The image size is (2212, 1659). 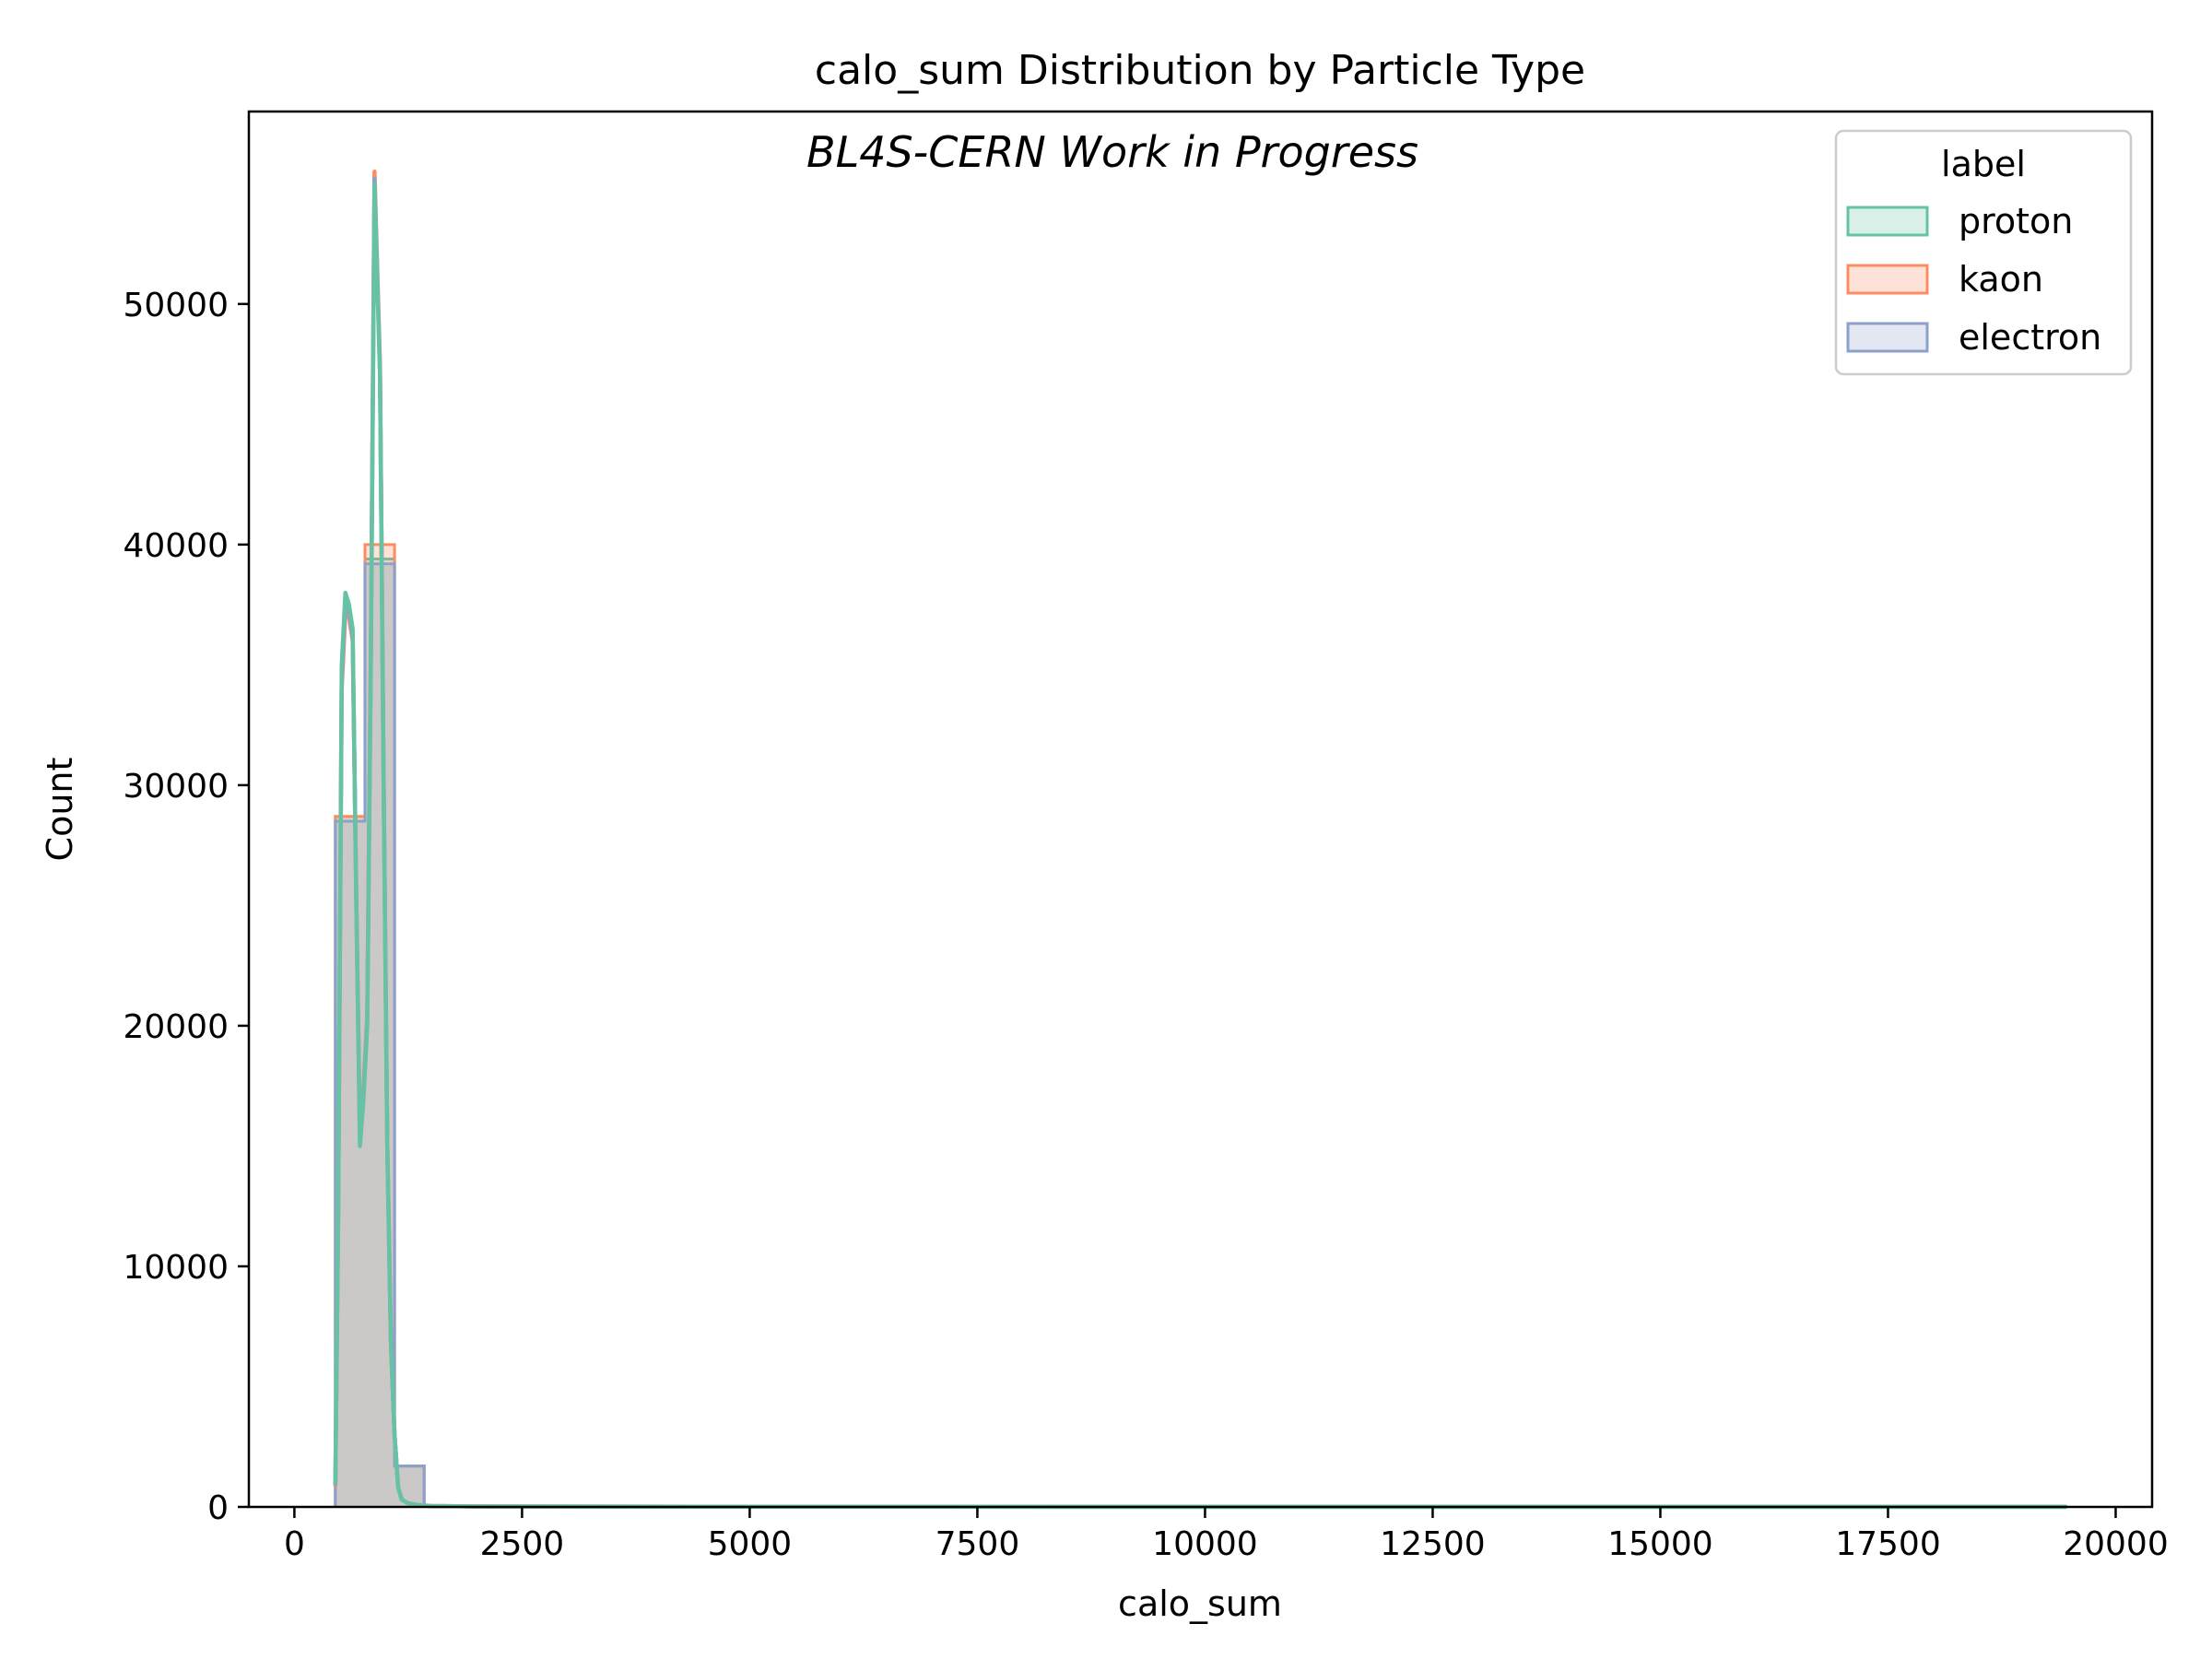 What do you see at coordinates (2116, 1544) in the screenshot?
I see `x-tick-label: 20000` at bounding box center [2116, 1544].